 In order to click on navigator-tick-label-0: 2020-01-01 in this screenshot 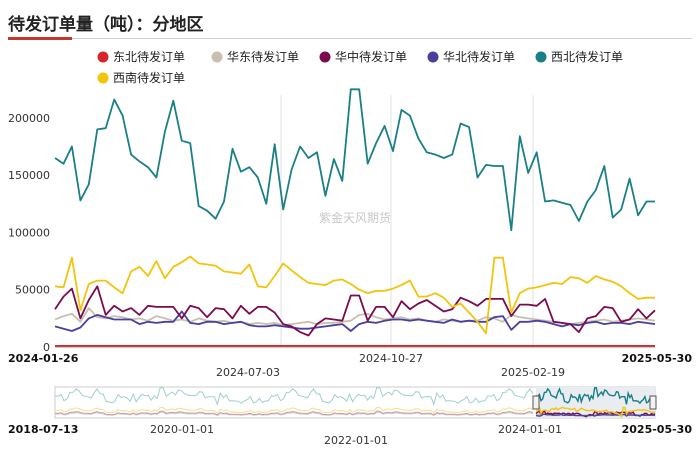, I will do `click(182, 429)`.